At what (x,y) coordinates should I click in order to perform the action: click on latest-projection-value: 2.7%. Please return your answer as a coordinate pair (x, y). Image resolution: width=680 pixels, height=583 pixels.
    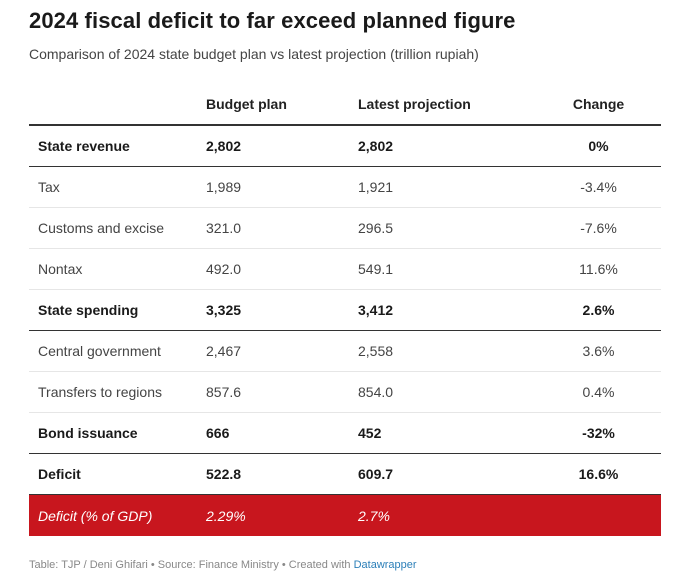
    Looking at the image, I should click on (447, 515).